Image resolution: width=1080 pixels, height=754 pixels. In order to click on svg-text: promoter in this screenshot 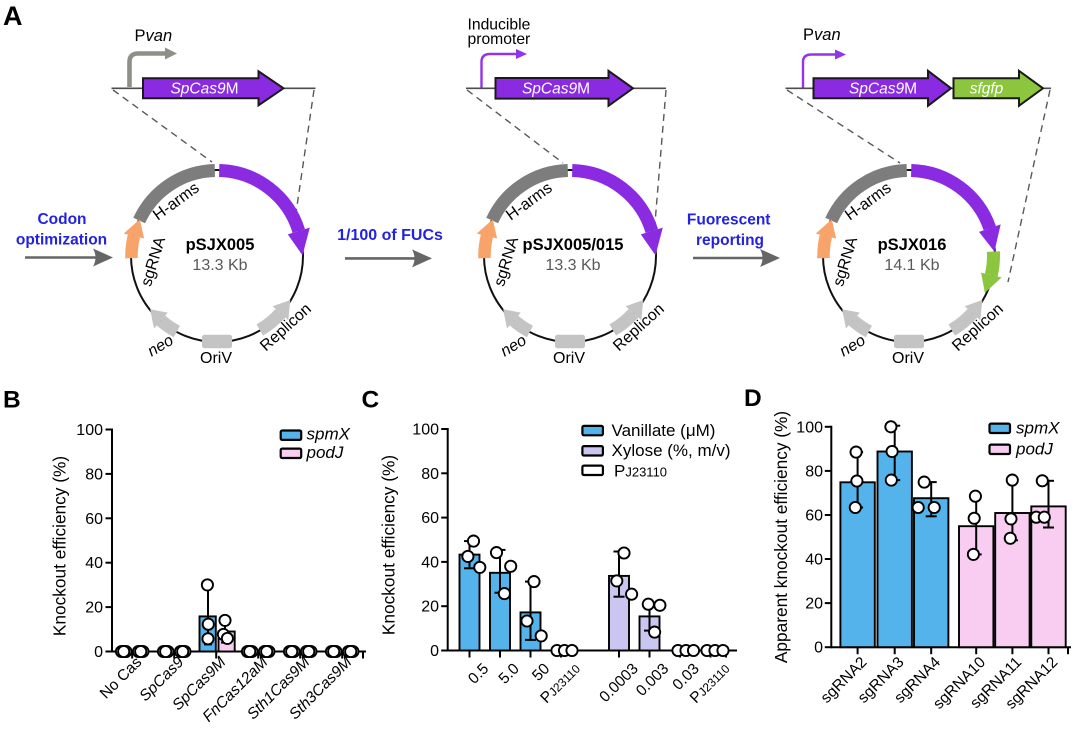, I will do `click(499, 39)`.